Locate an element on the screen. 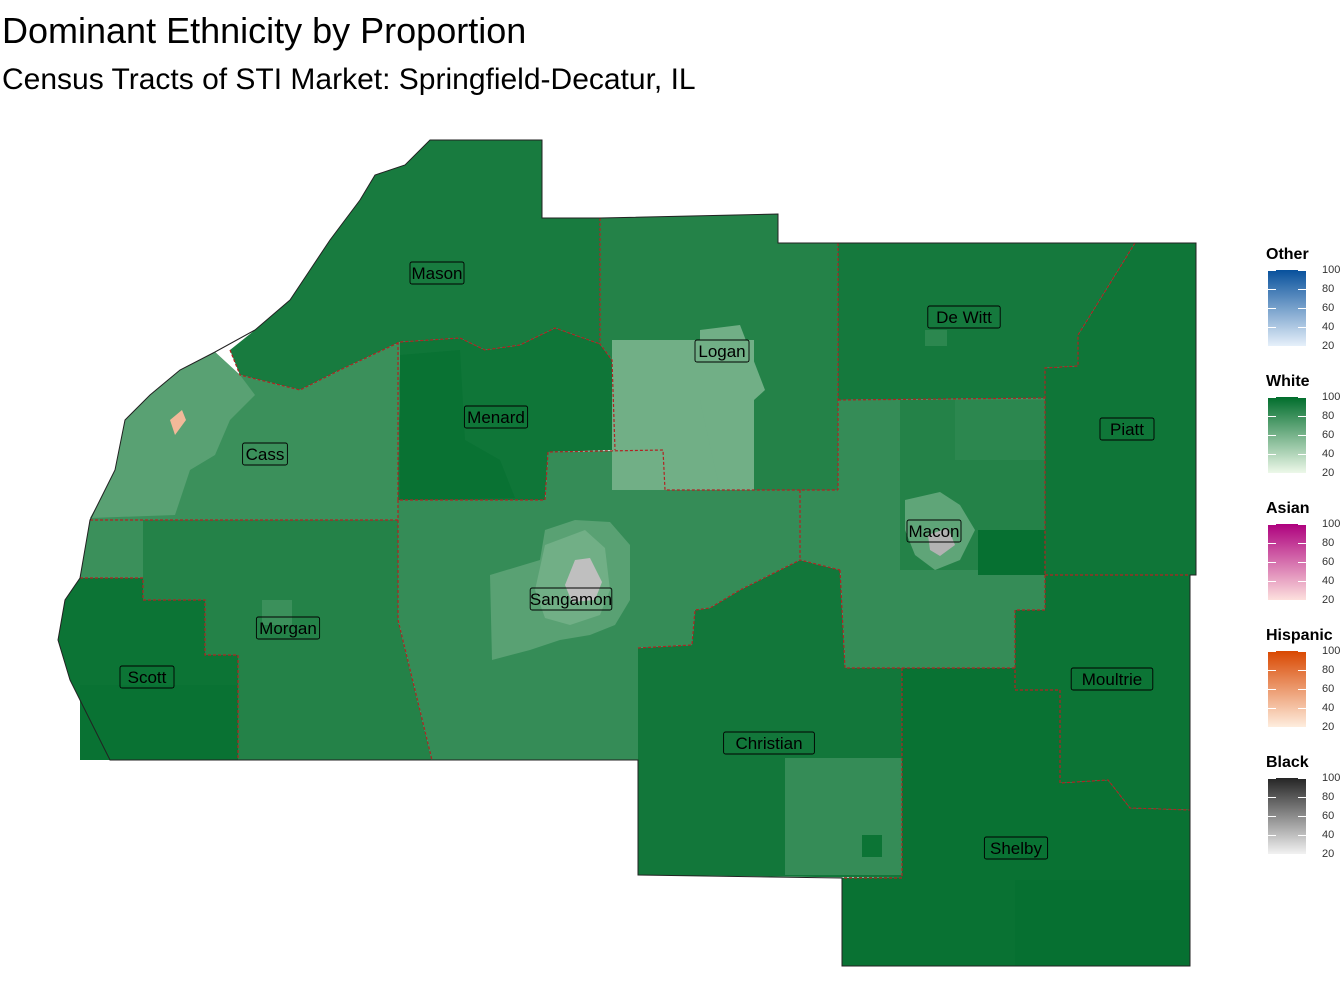 The width and height of the screenshot is (1344, 1008). tract-macon-ne is located at coordinates (1000, 430).